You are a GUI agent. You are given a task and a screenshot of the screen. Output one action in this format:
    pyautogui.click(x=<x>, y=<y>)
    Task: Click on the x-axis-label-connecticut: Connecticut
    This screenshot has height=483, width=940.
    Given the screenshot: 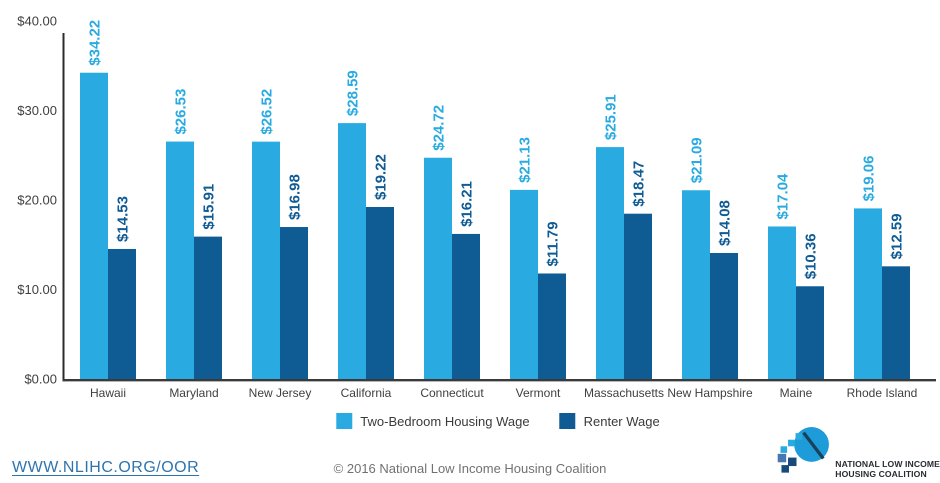 What is the action you would take?
    pyautogui.click(x=452, y=393)
    